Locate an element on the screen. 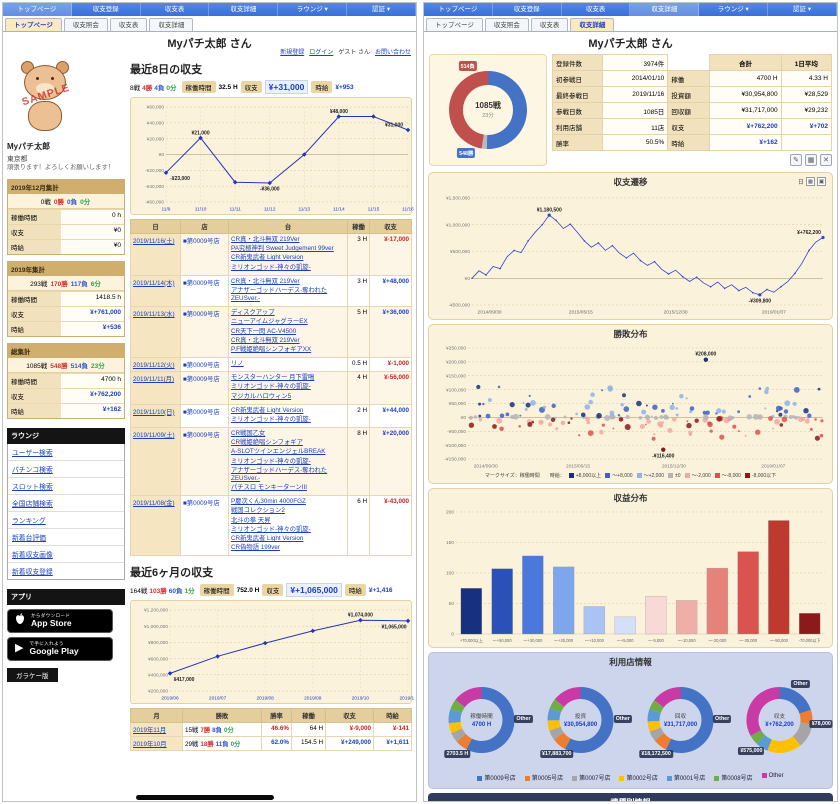 Image resolution: width=840 pixels, height=804 pixels. edit-icon: ✎ is located at coordinates (796, 160).